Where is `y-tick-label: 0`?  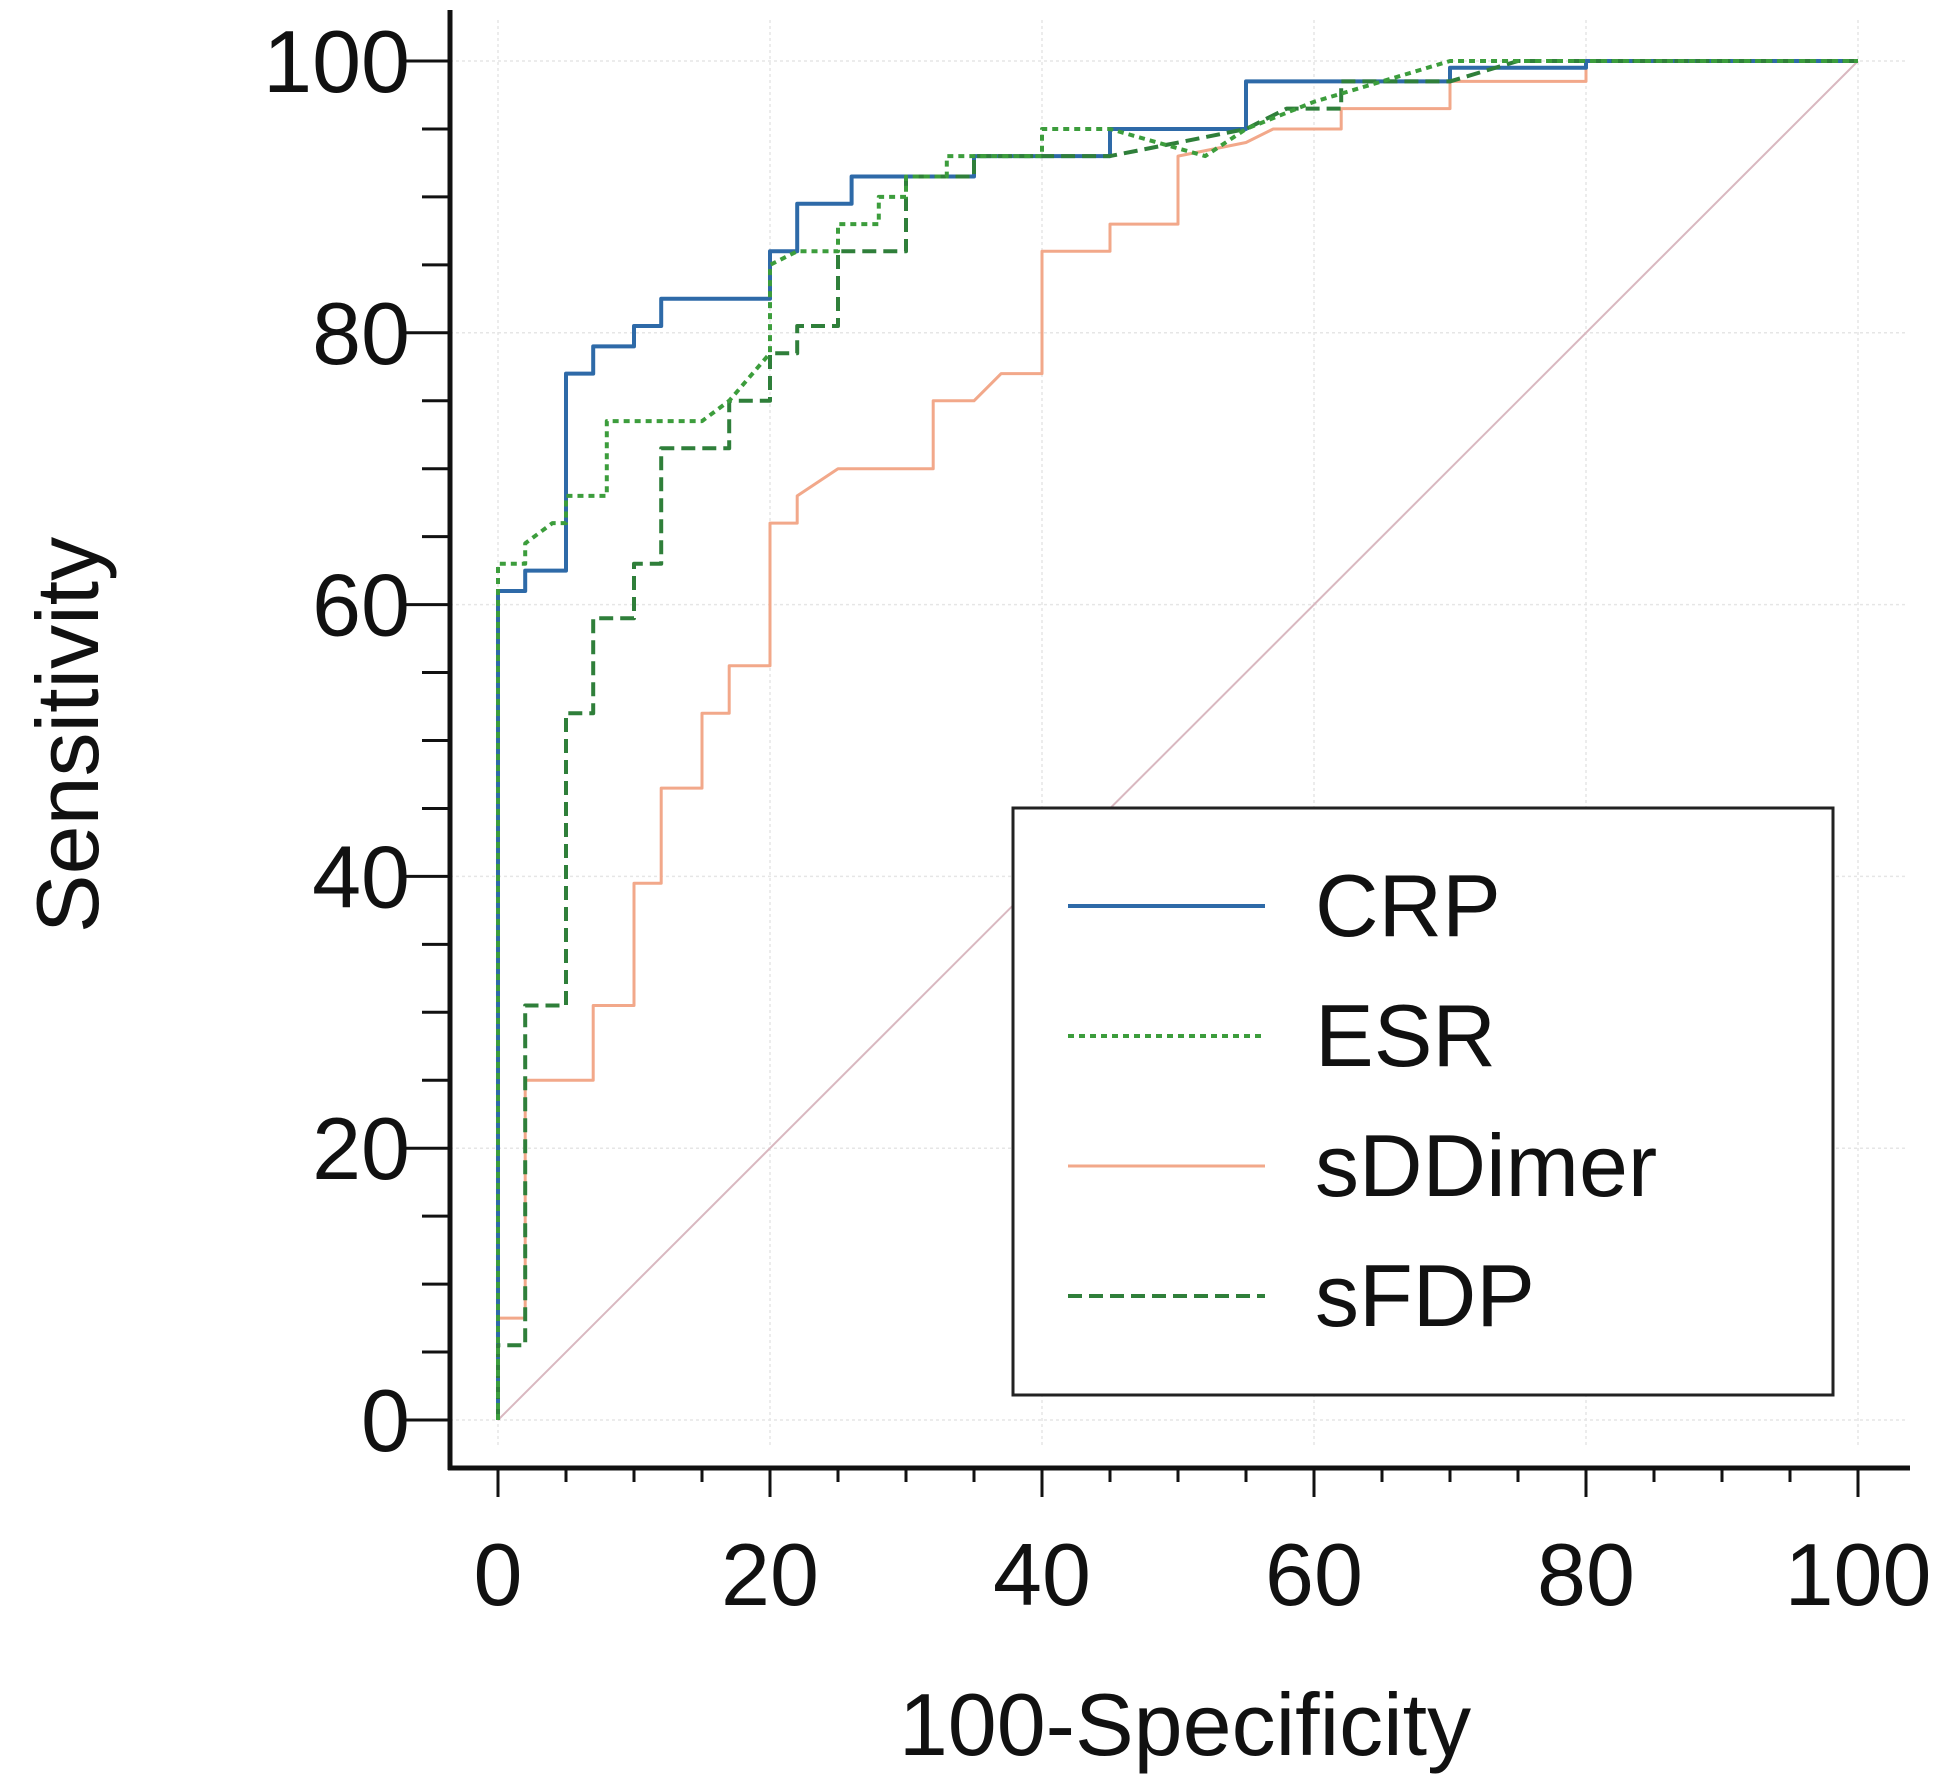
y-tick-label: 0 is located at coordinates (385, 1420).